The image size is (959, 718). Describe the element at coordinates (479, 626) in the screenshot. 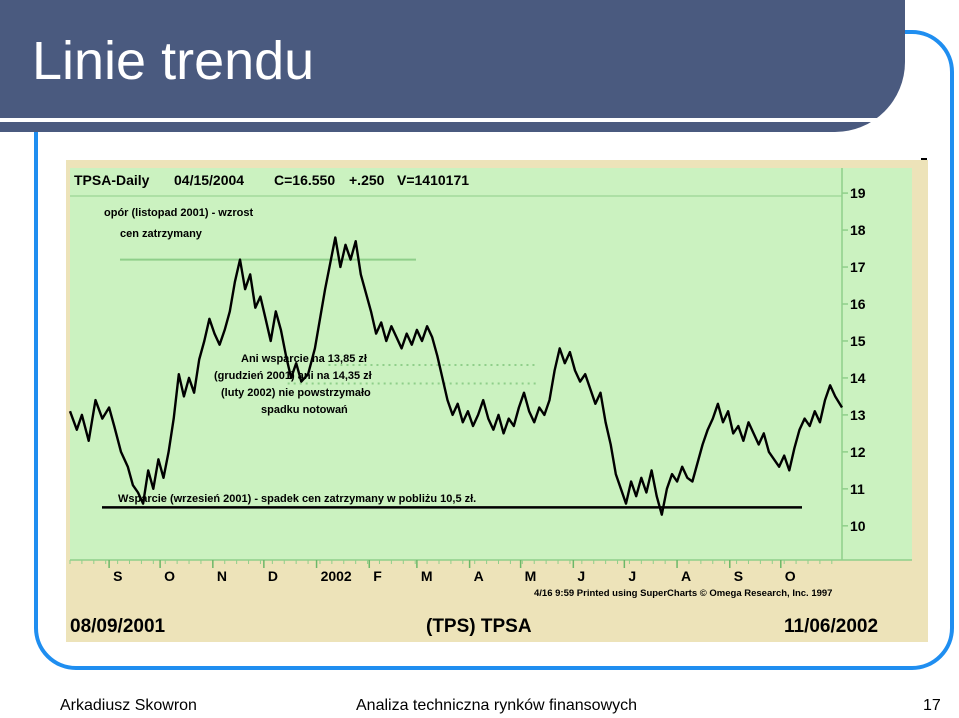

I see `footer-symbol-title: (TPS) TPSA` at that location.